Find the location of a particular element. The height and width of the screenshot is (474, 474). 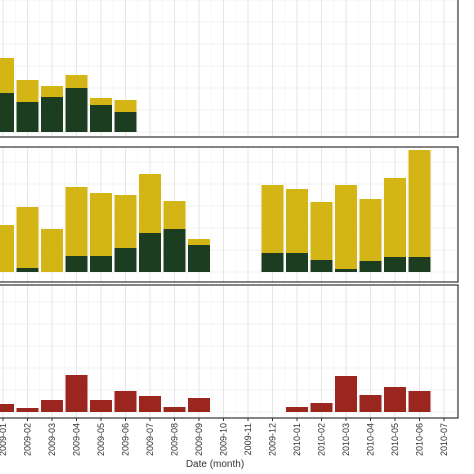

x-tick-label: 2009-04 is located at coordinates (77, 439).